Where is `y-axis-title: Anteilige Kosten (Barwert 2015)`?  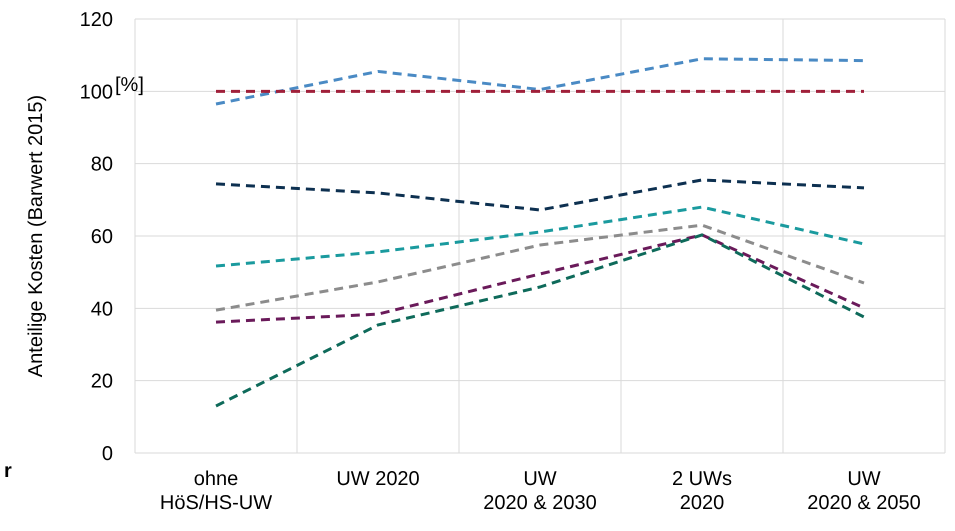 y-axis-title: Anteilige Kosten (Barwert 2015) is located at coordinates (36, 236).